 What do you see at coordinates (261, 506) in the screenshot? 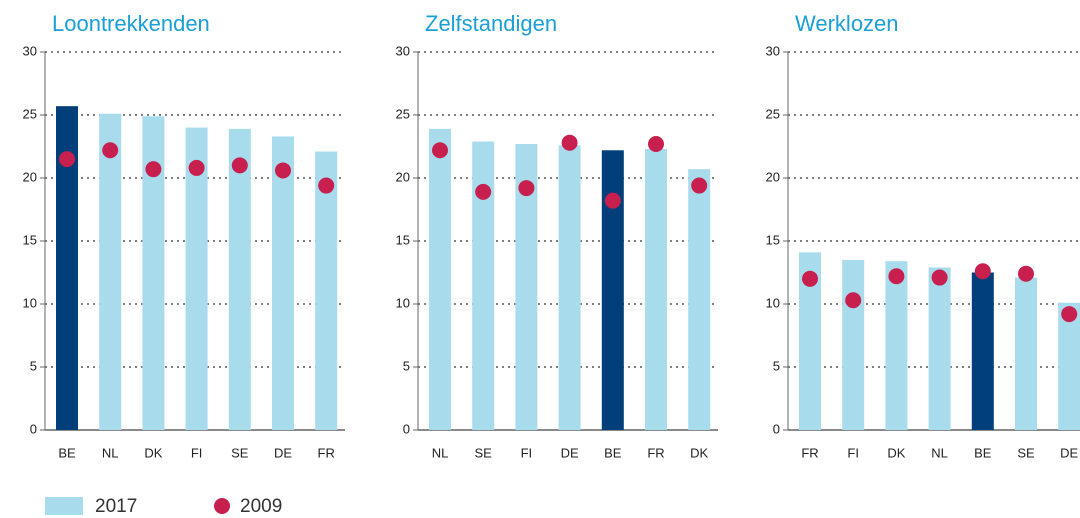
I see `legend-label: 2009` at bounding box center [261, 506].